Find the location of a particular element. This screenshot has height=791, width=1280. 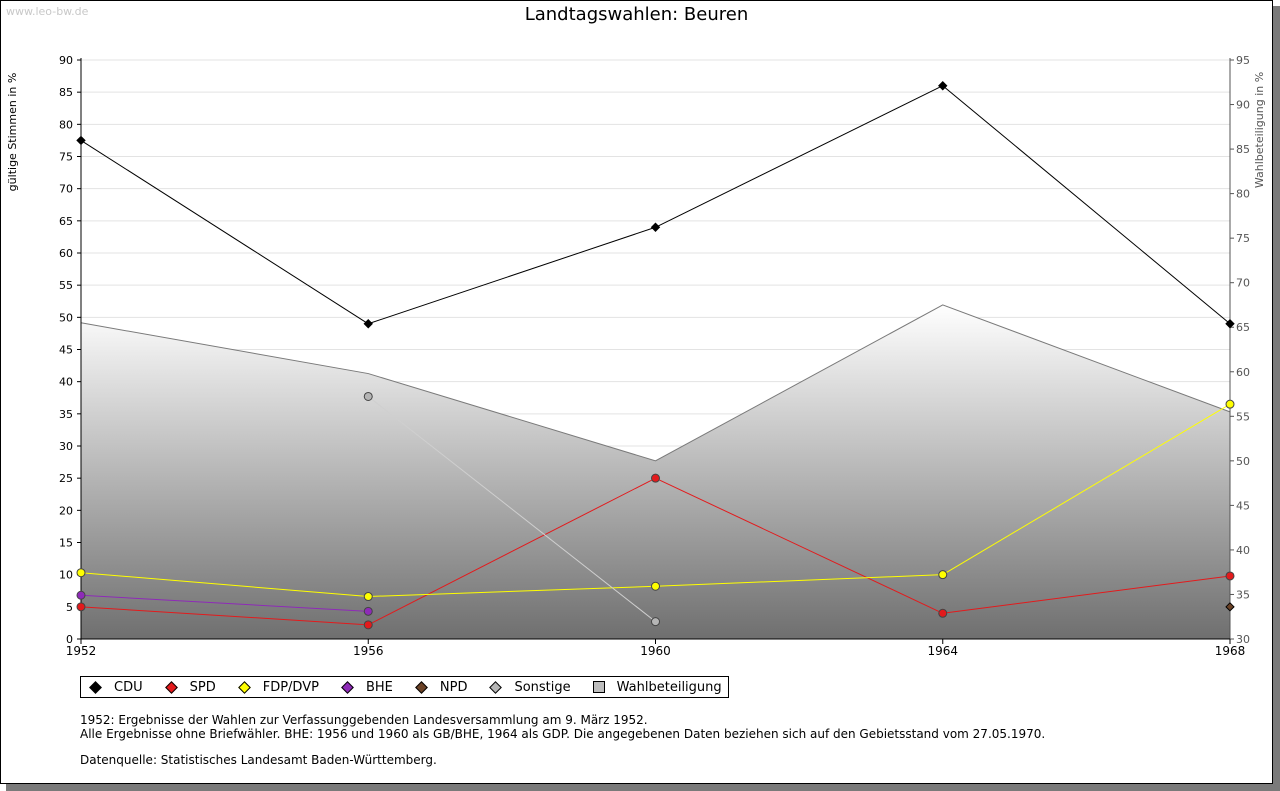

legend-item-spd: SPD is located at coordinates (190, 687).